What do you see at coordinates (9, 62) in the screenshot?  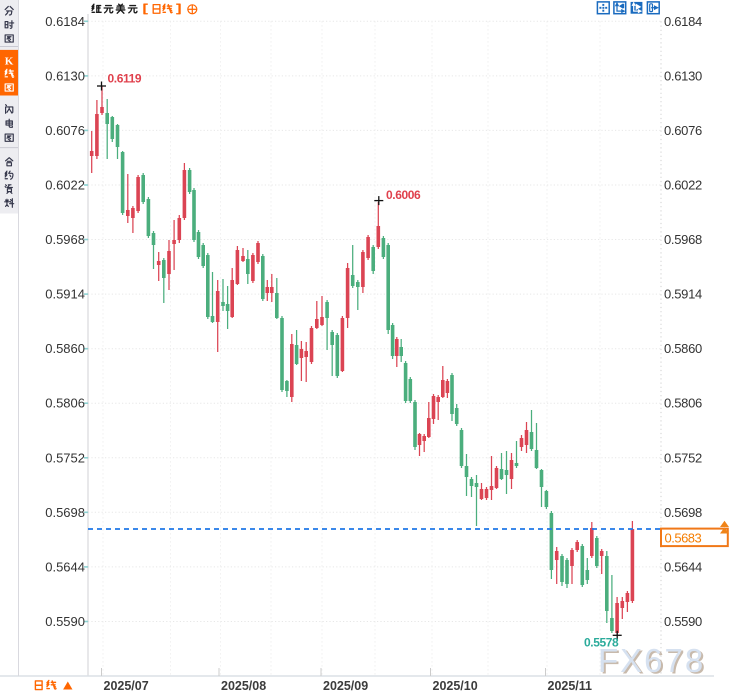 I see `svg-text: K` at bounding box center [9, 62].